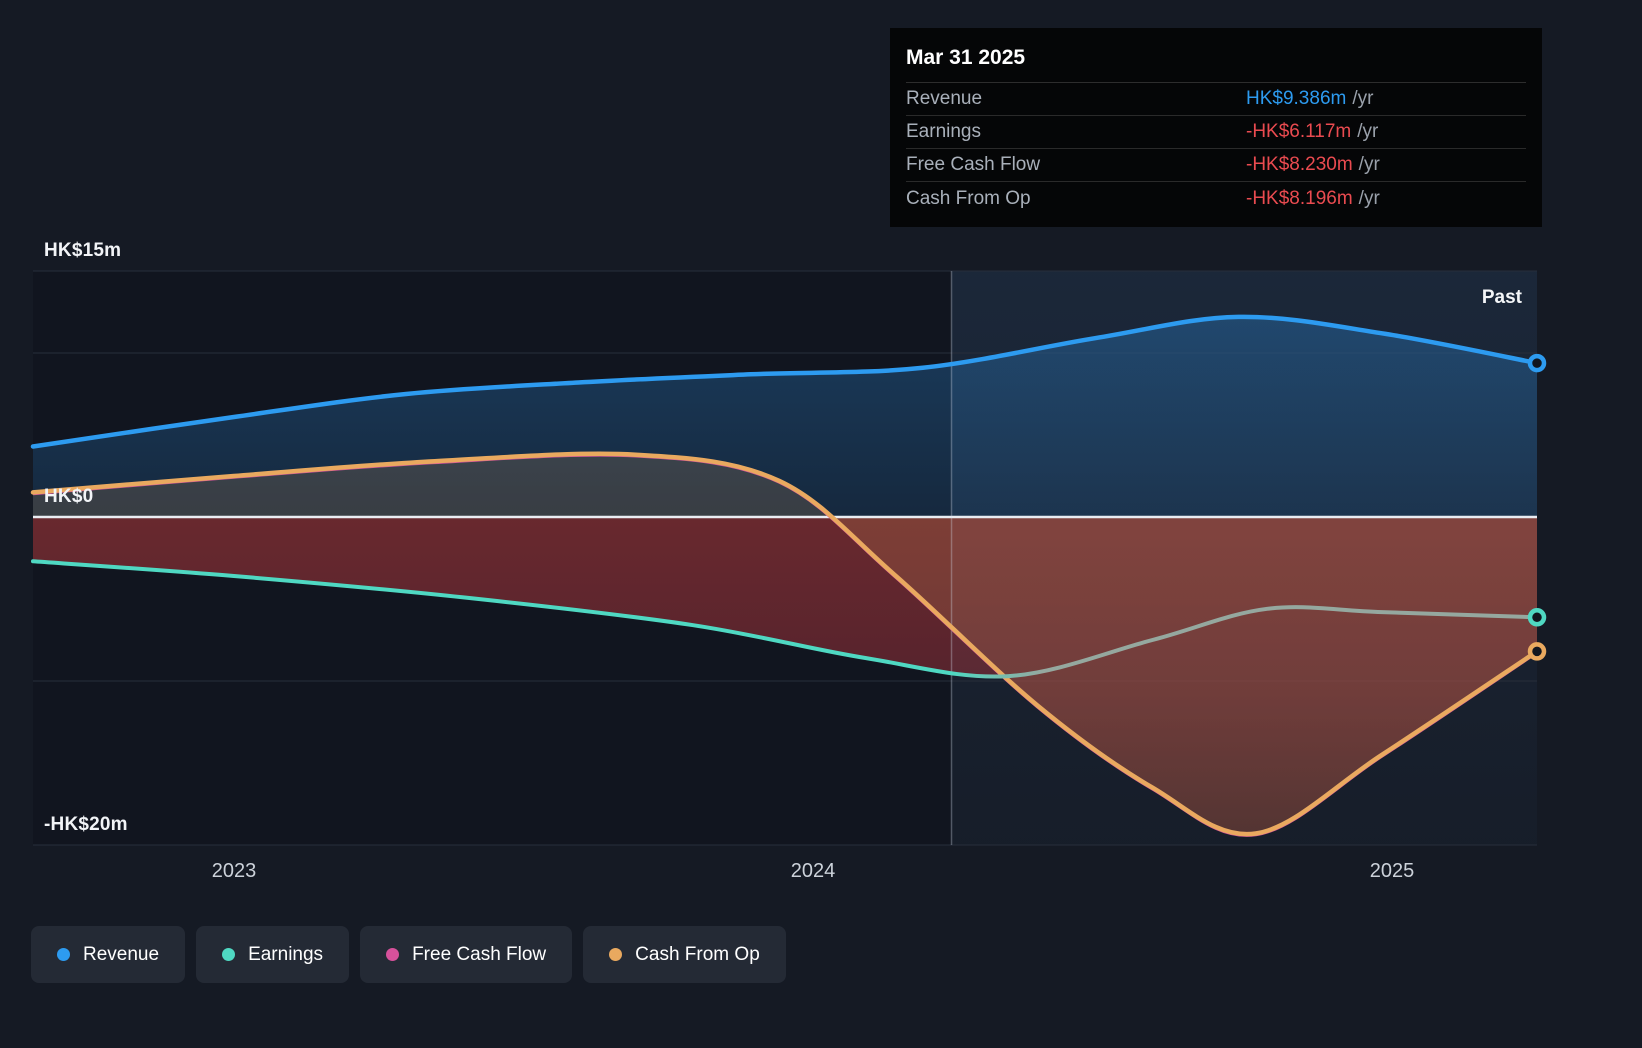  I want to click on tooltip-label: Cash From Op, so click(968, 198).